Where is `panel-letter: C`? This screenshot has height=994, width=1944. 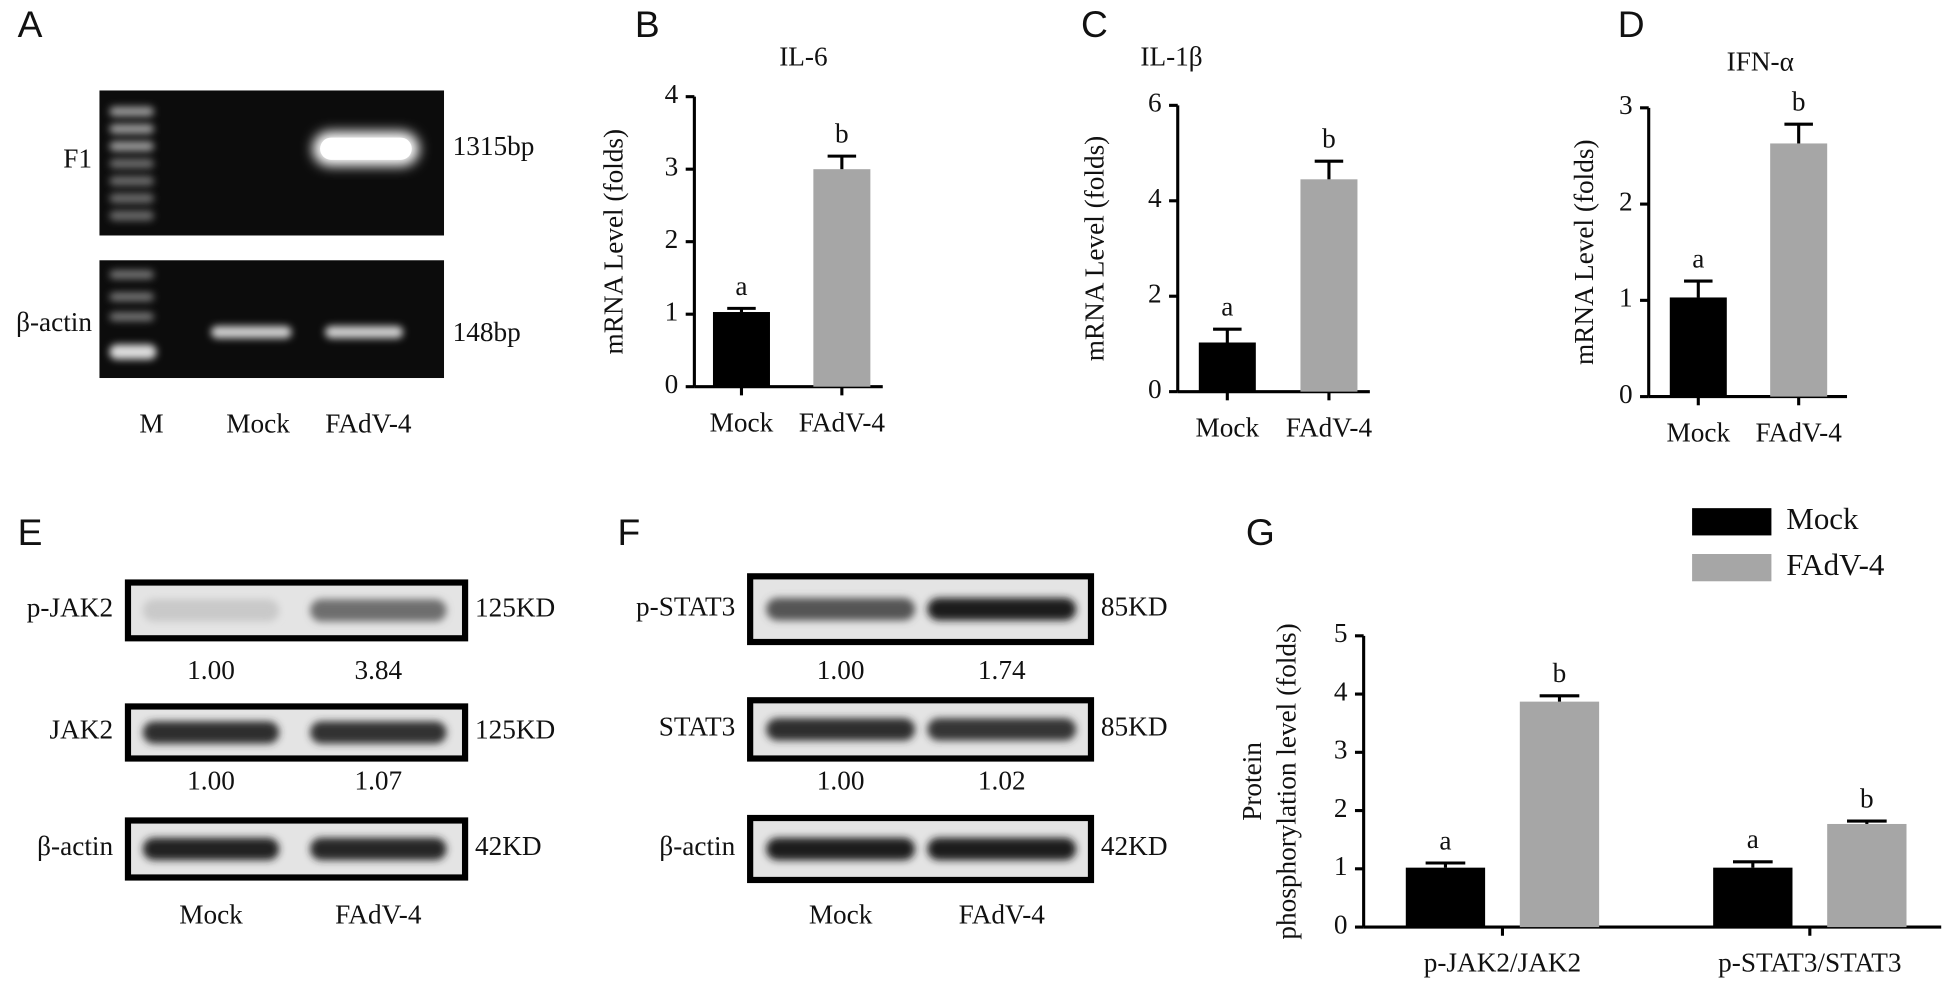
panel-letter: C is located at coordinates (1094, 24).